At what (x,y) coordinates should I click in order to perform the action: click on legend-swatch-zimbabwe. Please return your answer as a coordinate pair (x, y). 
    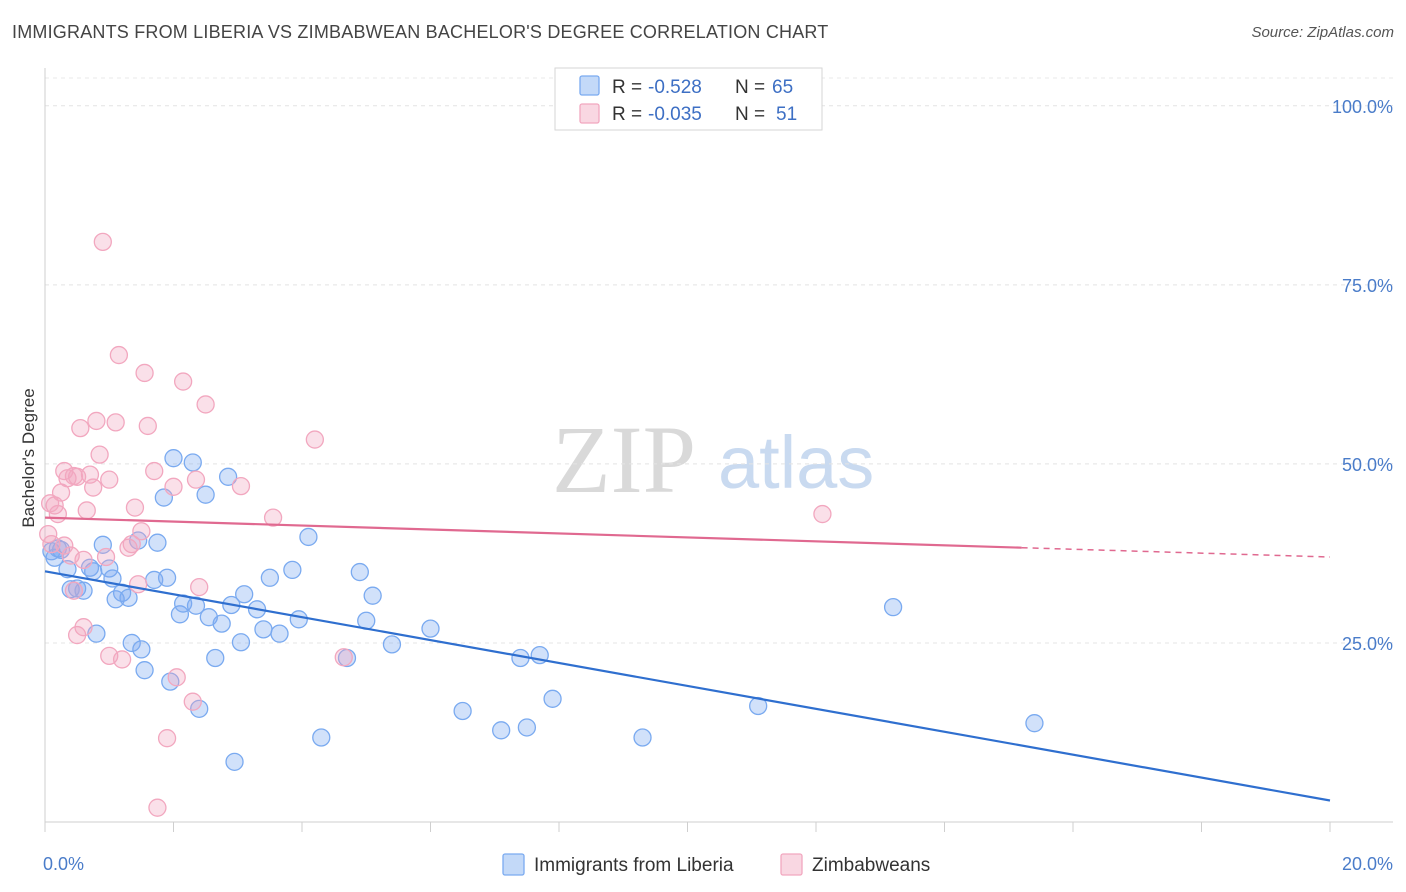
    Looking at the image, I should click on (589, 113).